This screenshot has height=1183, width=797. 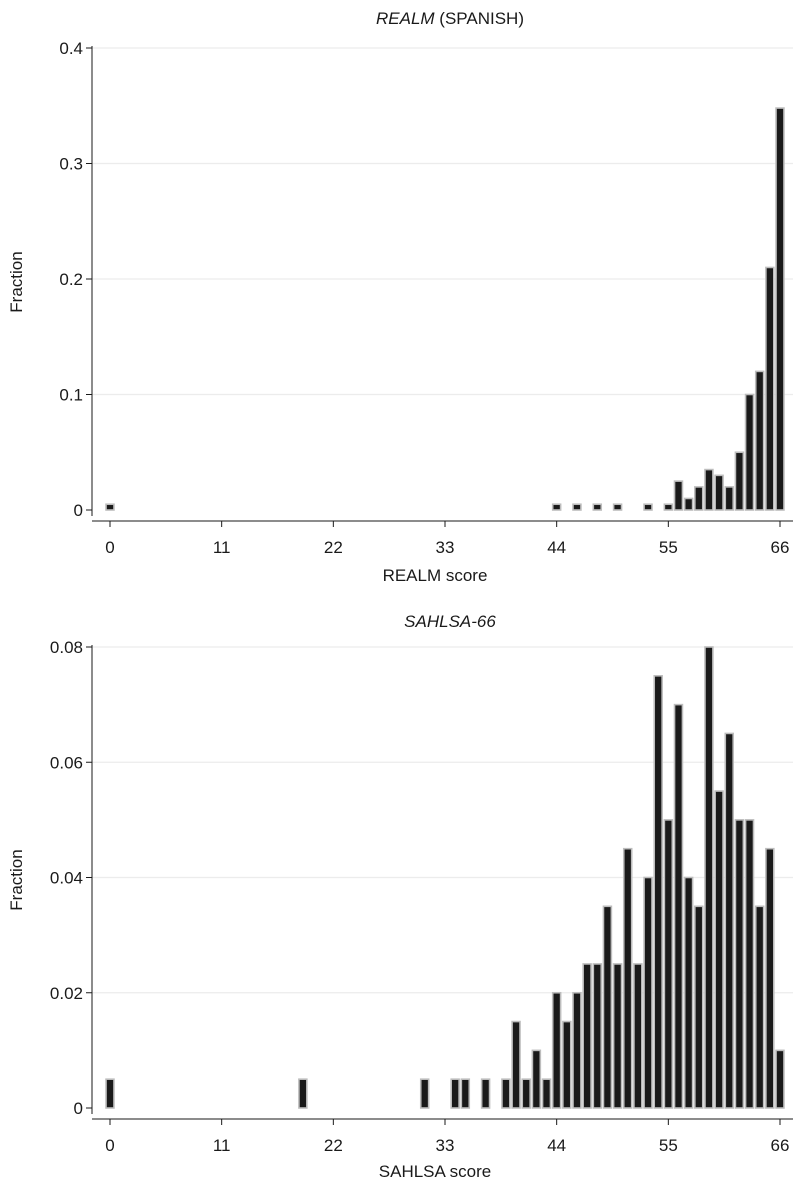 I want to click on y-tick-label: 0.2, so click(x=71, y=279).